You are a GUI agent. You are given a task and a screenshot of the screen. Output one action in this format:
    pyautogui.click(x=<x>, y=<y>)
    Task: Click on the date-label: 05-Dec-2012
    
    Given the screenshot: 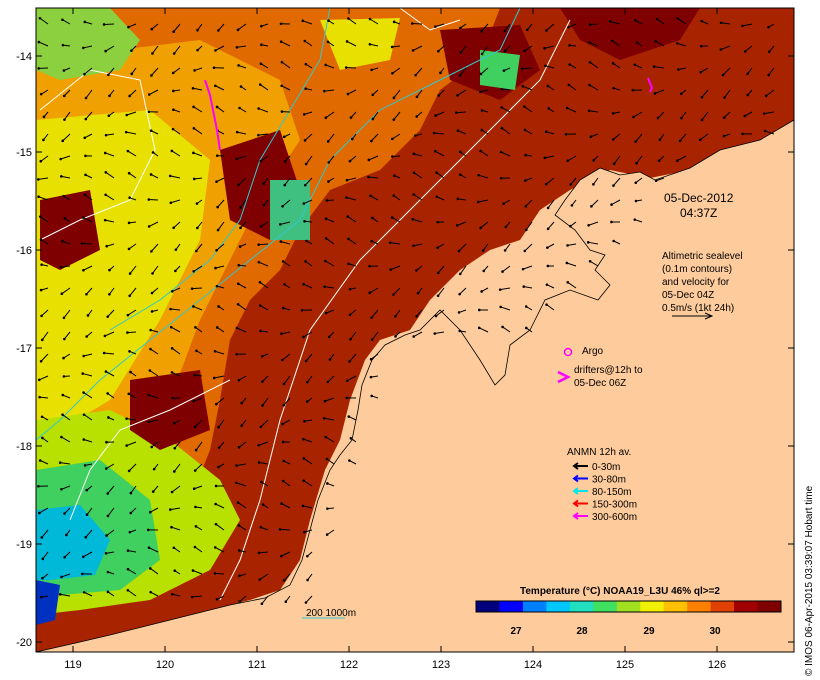 What is the action you would take?
    pyautogui.click(x=699, y=198)
    